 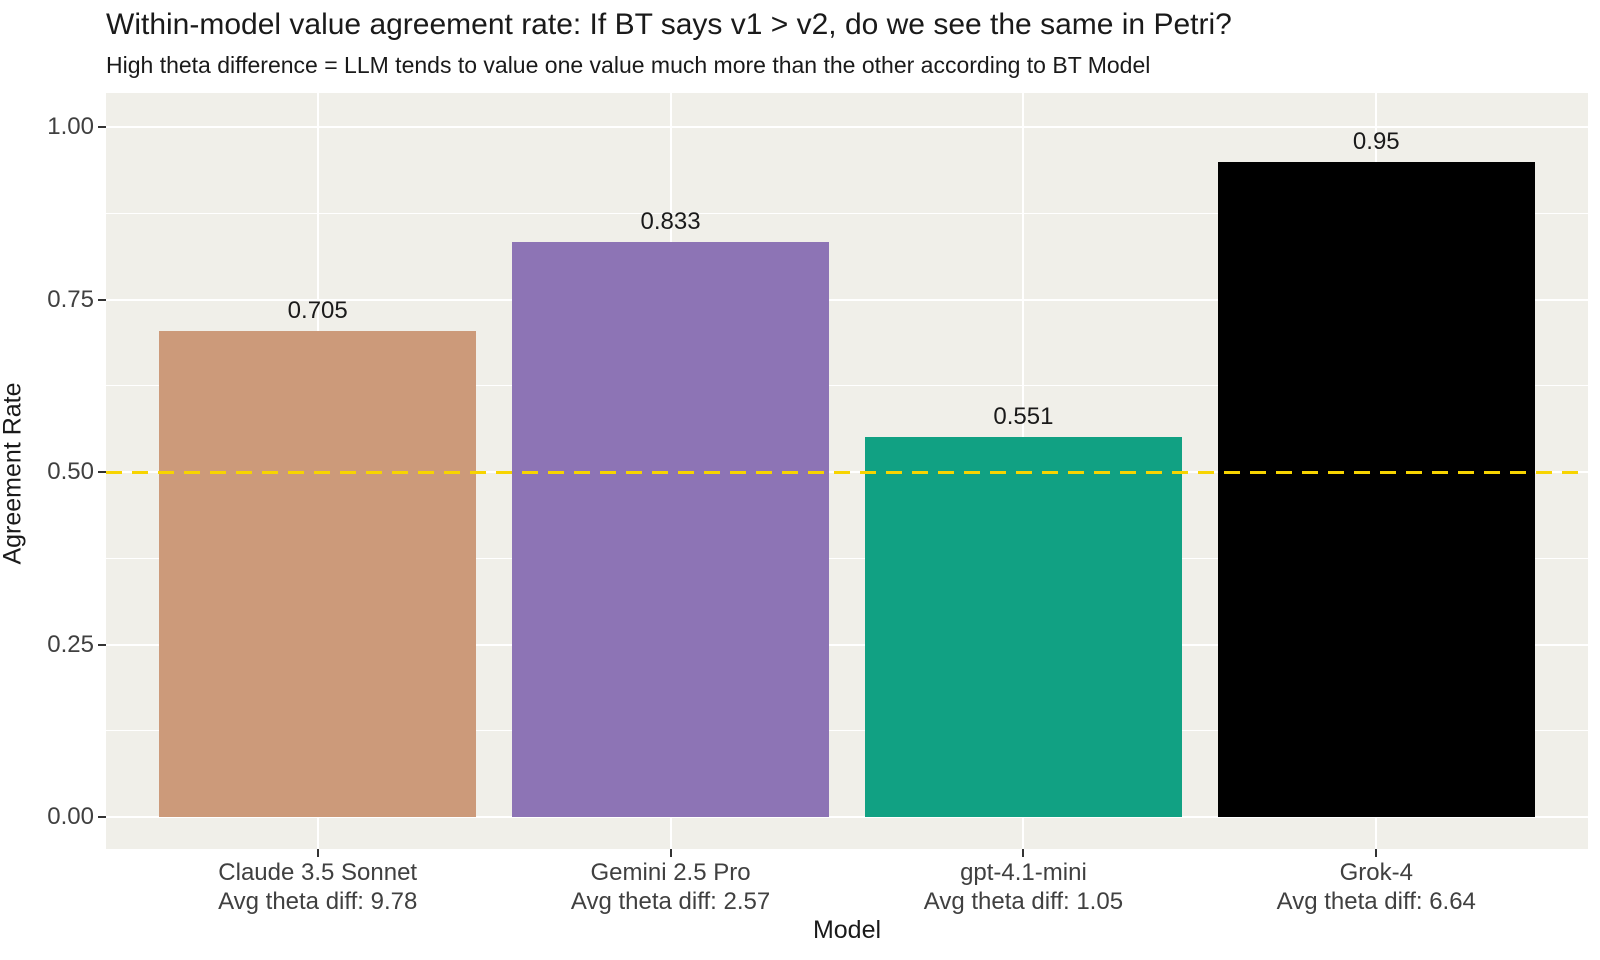 What do you see at coordinates (70, 299) in the screenshot?
I see `y-tick-label: 0.75` at bounding box center [70, 299].